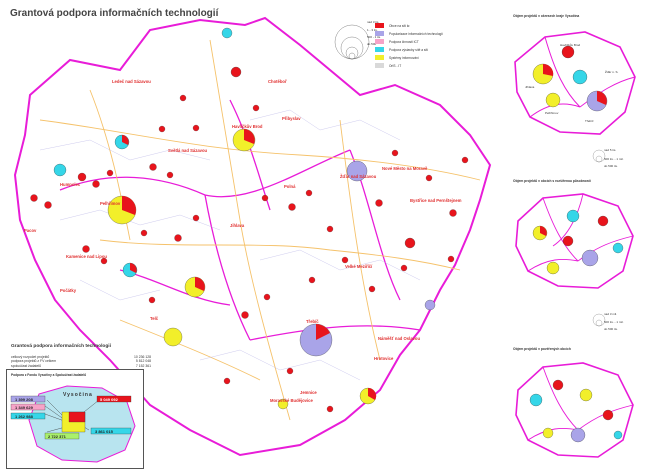 The height and width of the screenshot is (476, 650). I want to click on size-label: nad 3 tis., so click(373, 22).